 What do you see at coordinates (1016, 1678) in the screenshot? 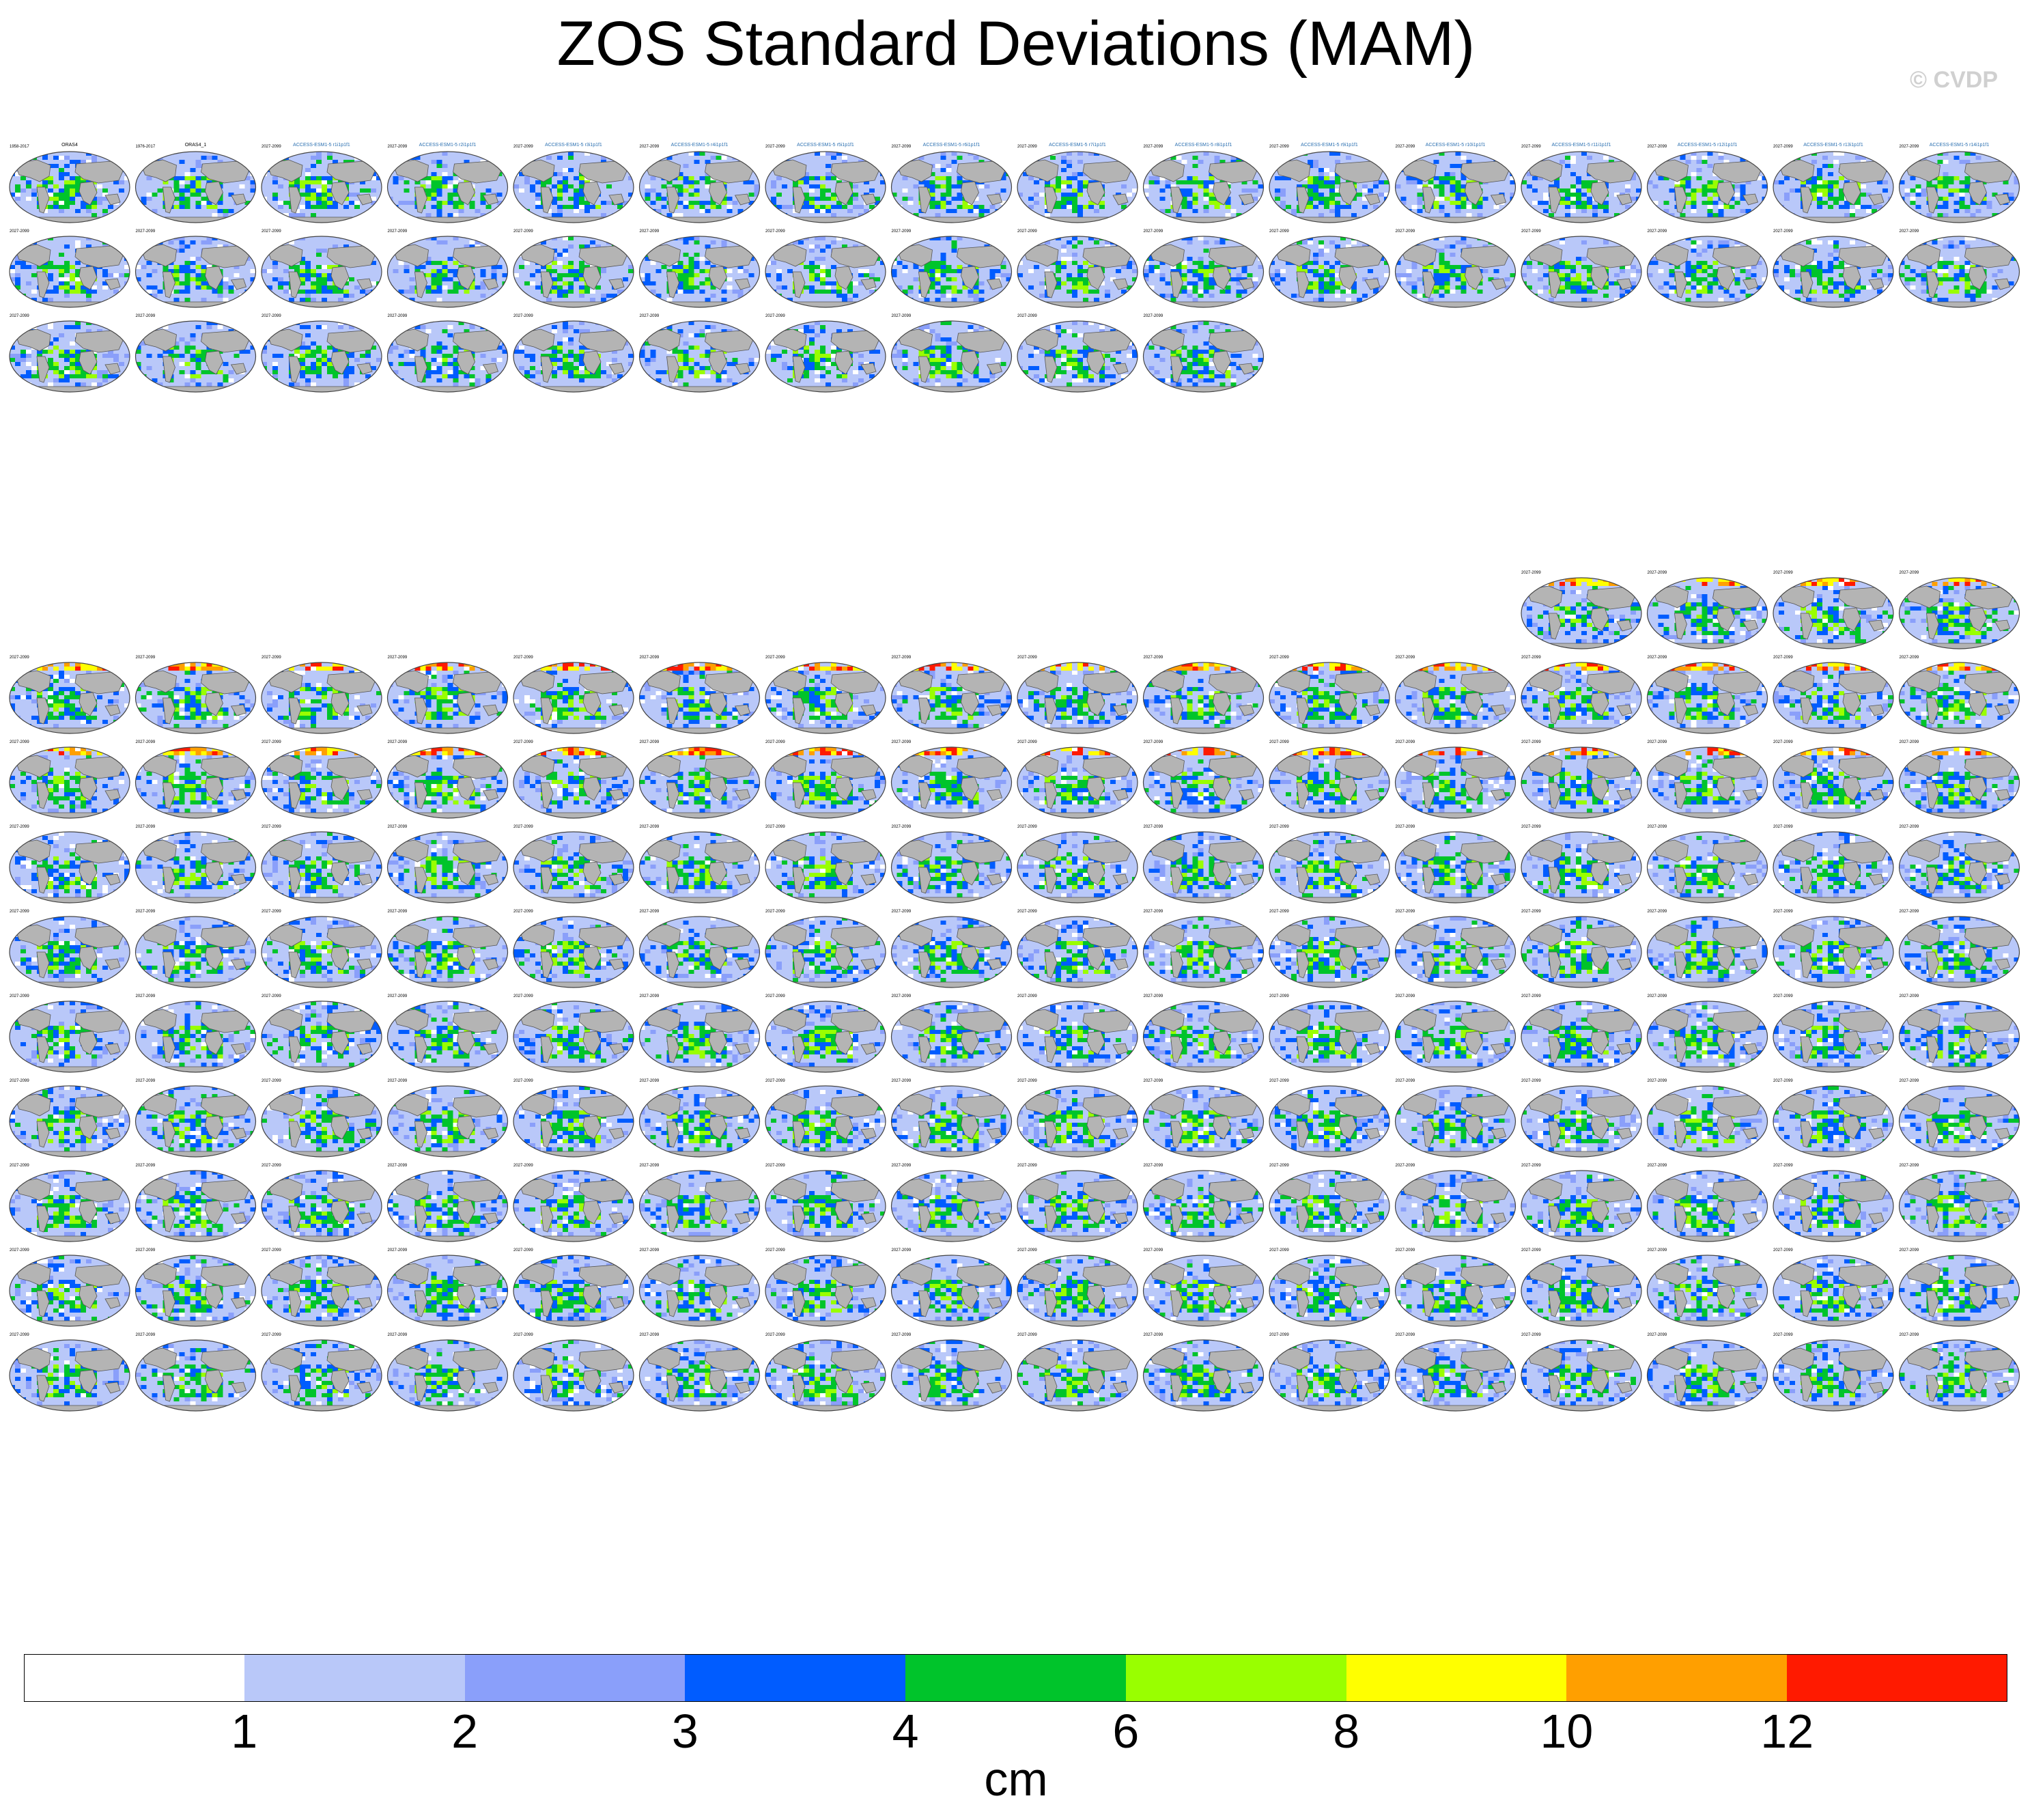
I see `colorbar` at bounding box center [1016, 1678].